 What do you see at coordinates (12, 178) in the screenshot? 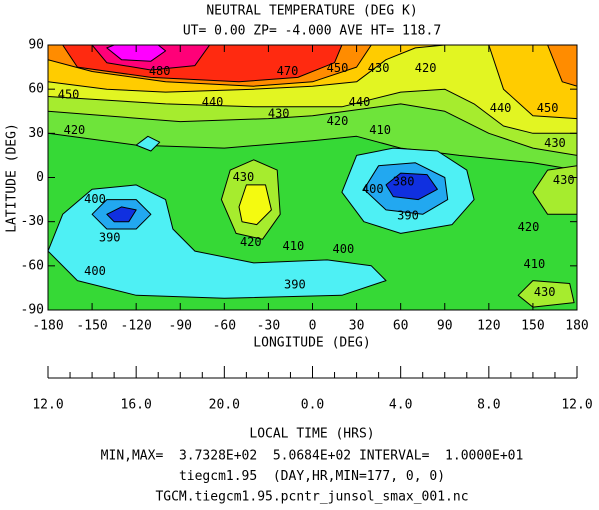
I see `y-axis-label: LATITUDE (DEG)` at bounding box center [12, 178].